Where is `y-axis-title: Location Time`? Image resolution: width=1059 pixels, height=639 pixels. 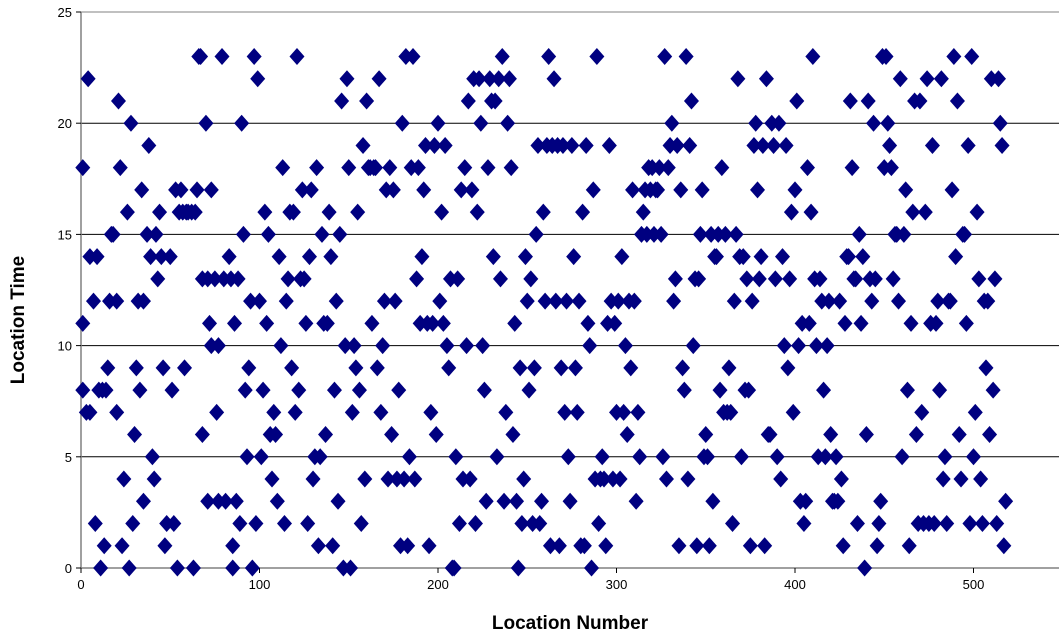 y-axis-title: Location Time is located at coordinates (18, 320).